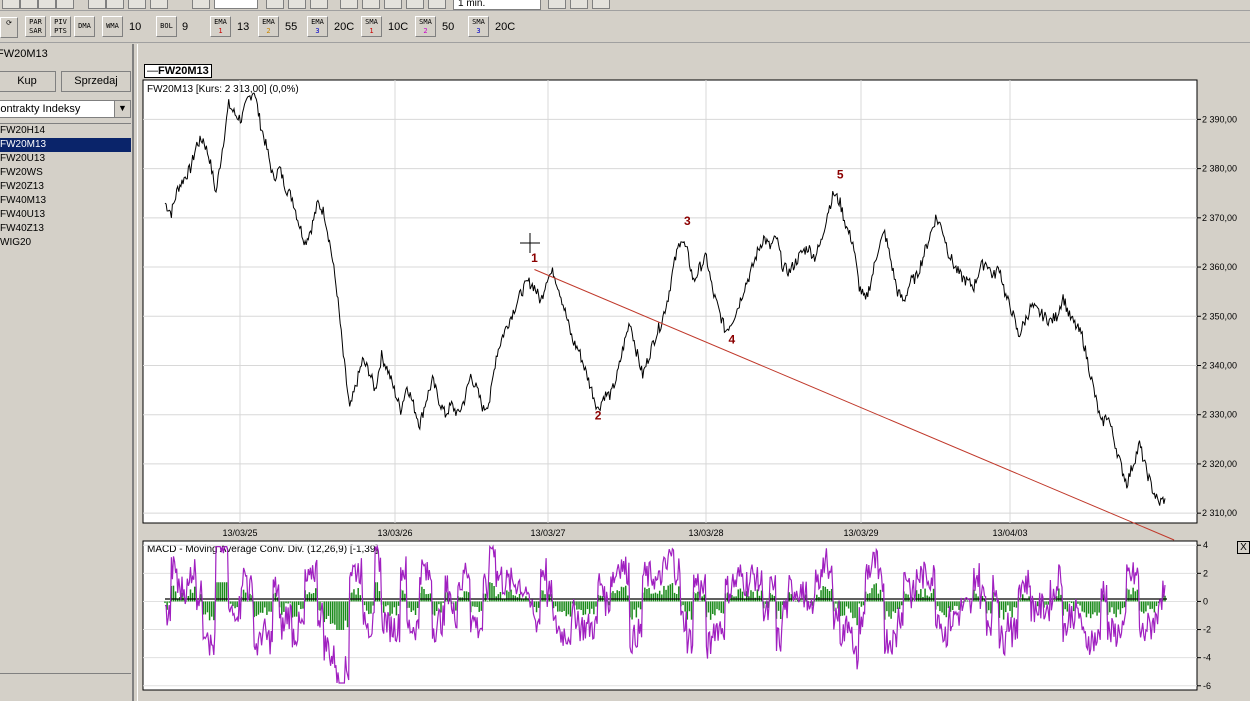 The image size is (1250, 701). Describe the element at coordinates (687, 294) in the screenshot. I see `wave-labels: 1 2 3 4 5` at that location.